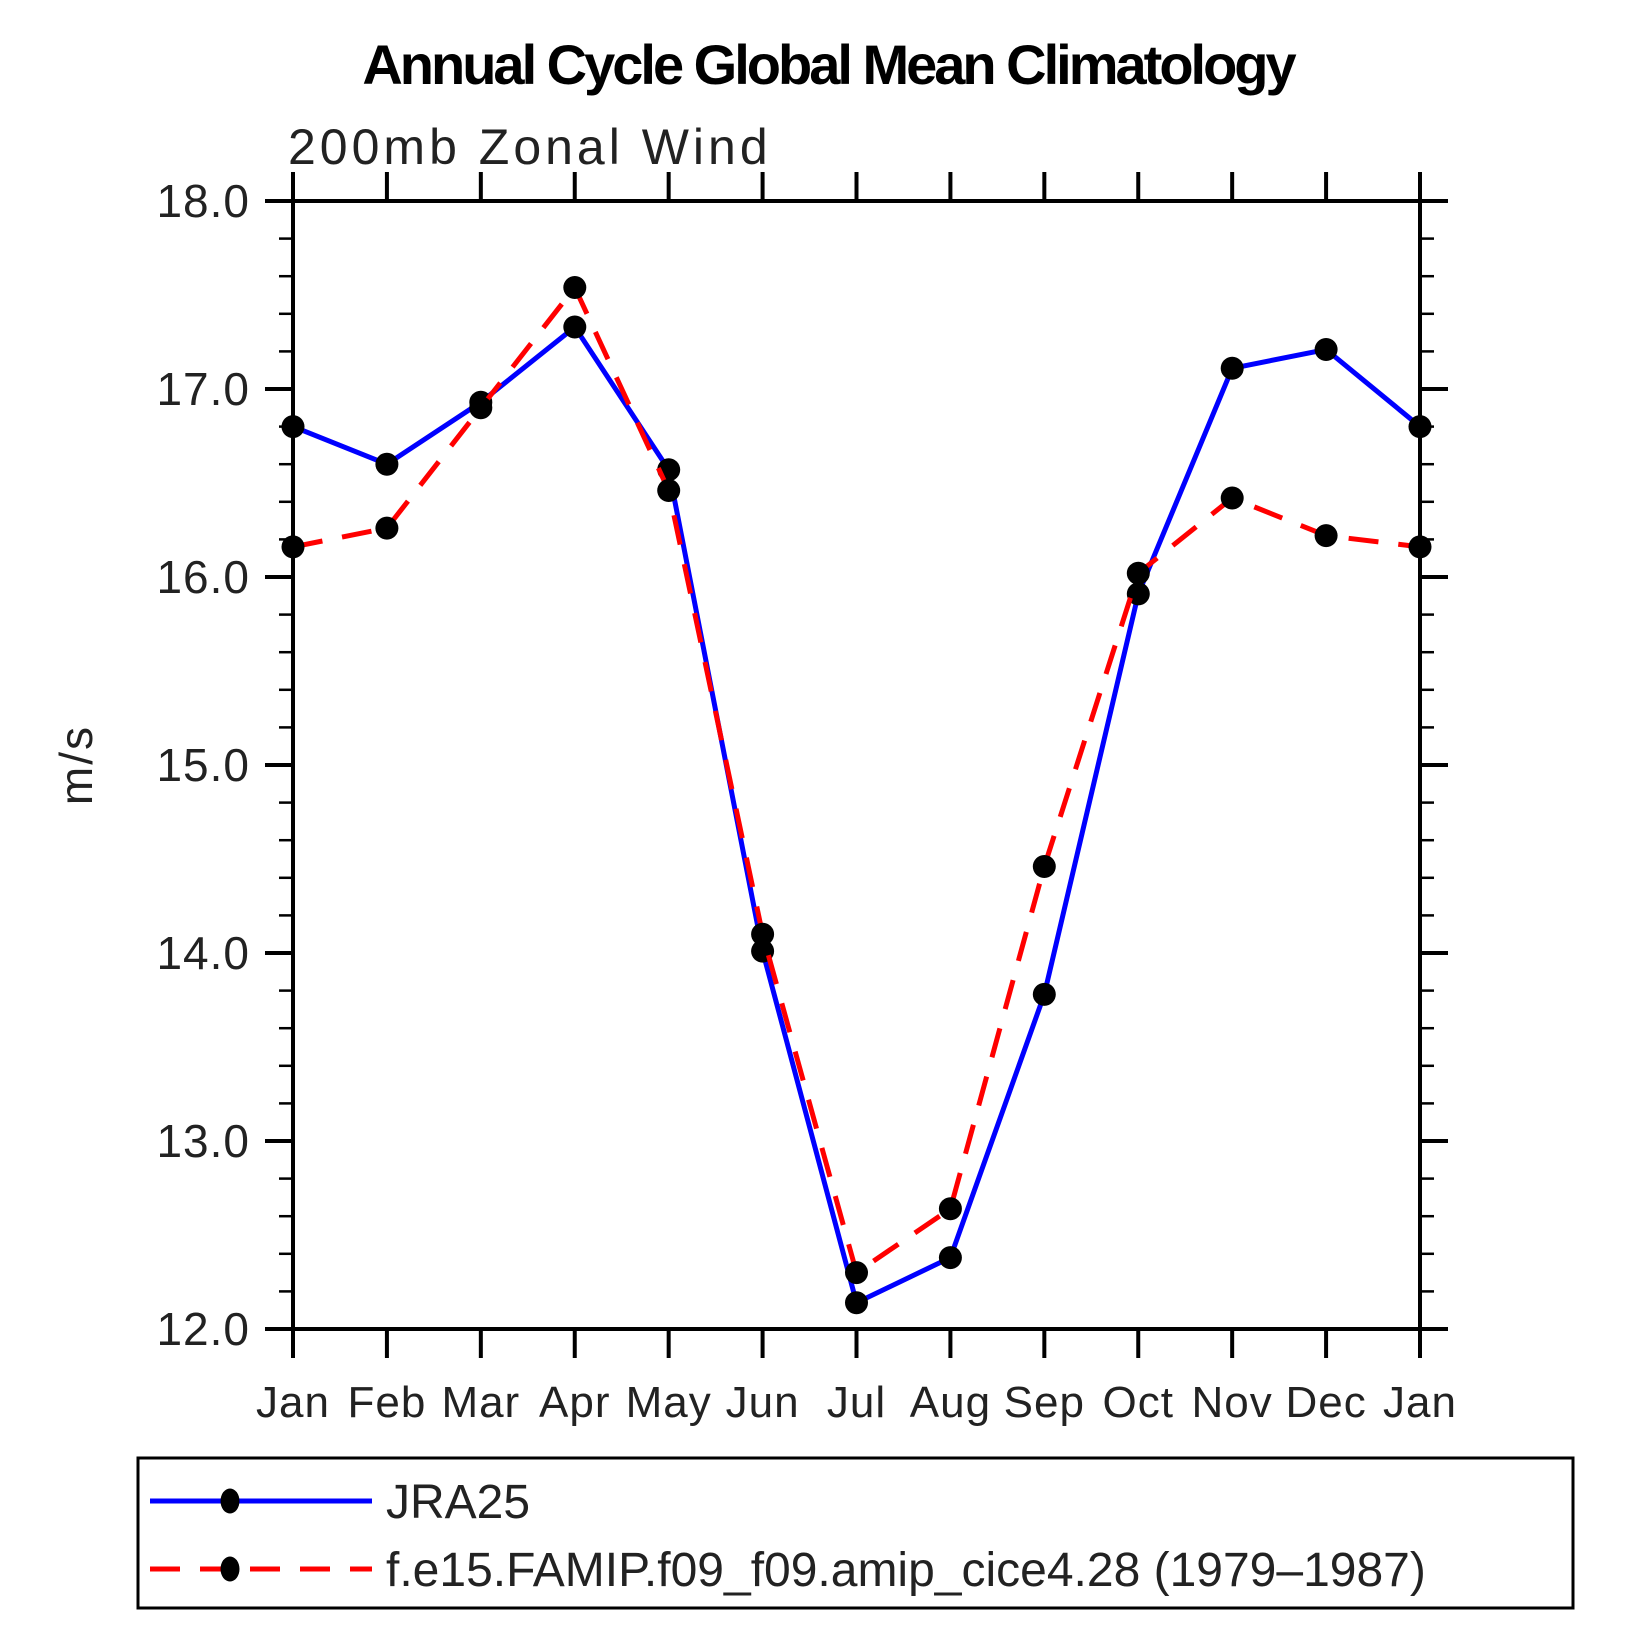 The width and height of the screenshot is (1647, 1652). I want to click on x-tick-label: May, so click(669, 1402).